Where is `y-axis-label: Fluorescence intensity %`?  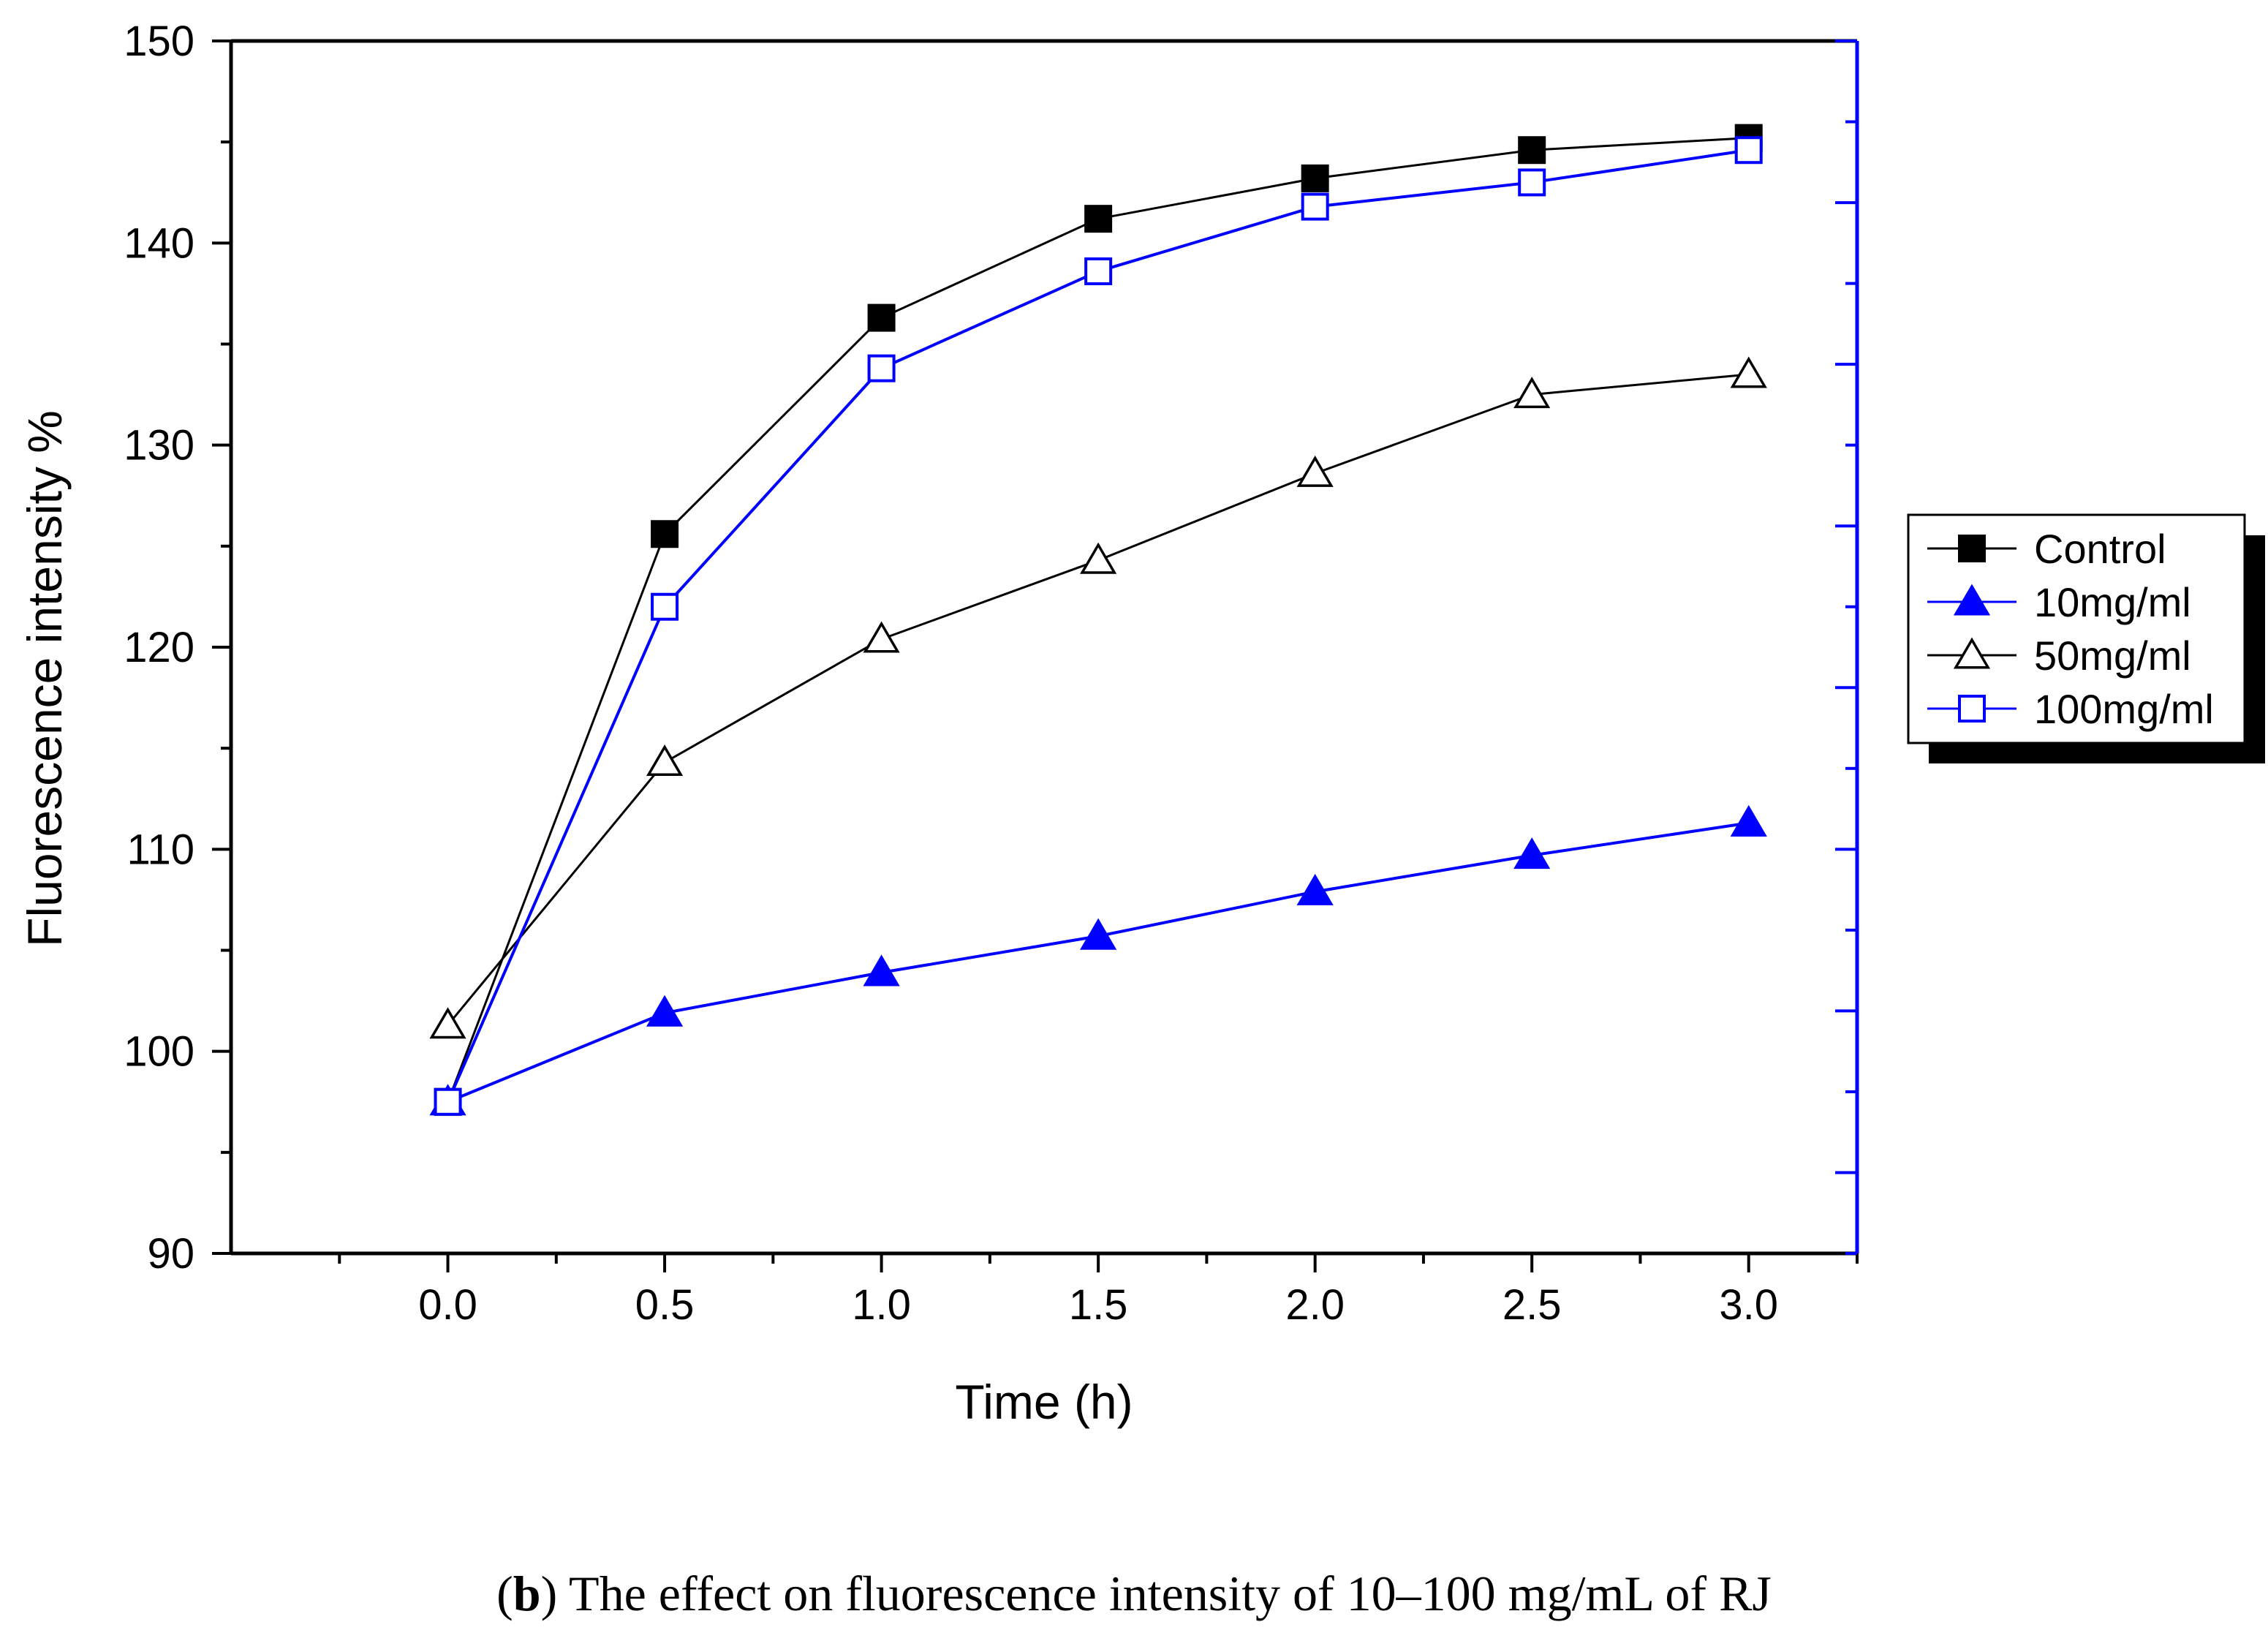 y-axis-label: Fluorescence intensity % is located at coordinates (45, 678).